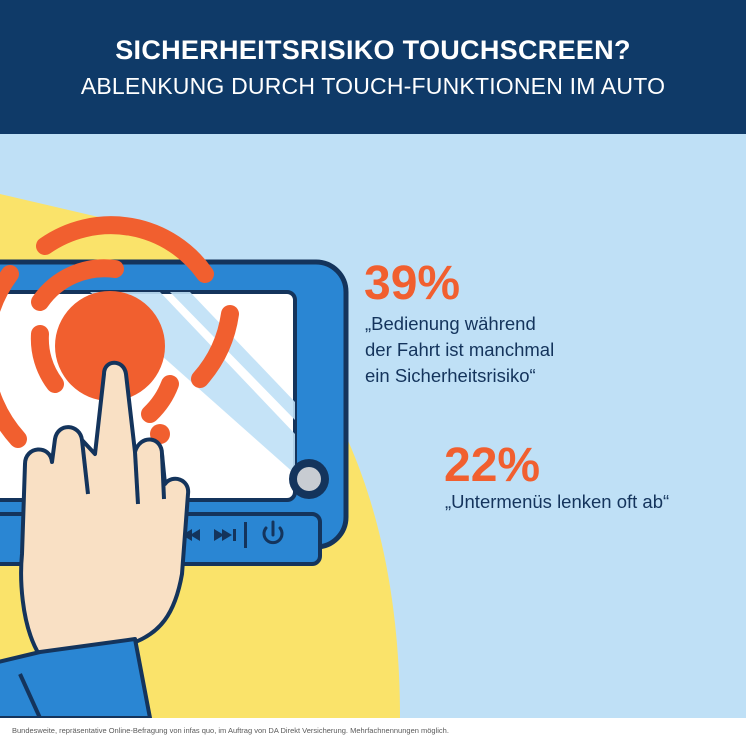  I want to click on pointing-hand-icon, so click(95, 539).